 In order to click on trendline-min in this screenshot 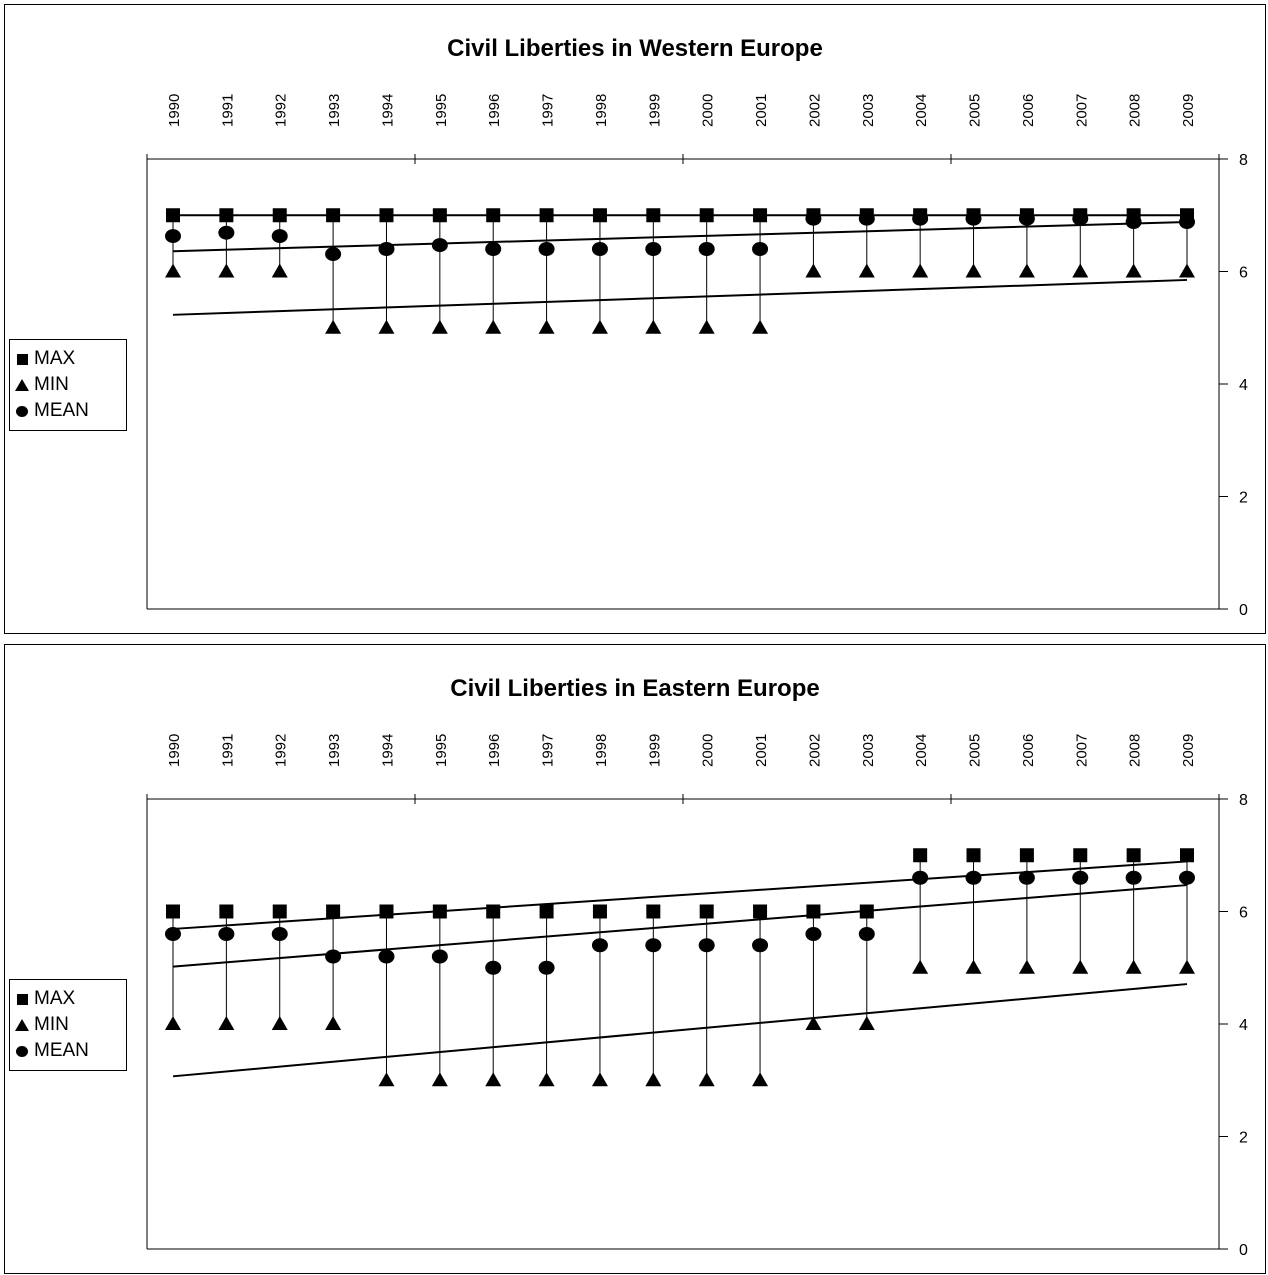, I will do `click(680, 1030)`.